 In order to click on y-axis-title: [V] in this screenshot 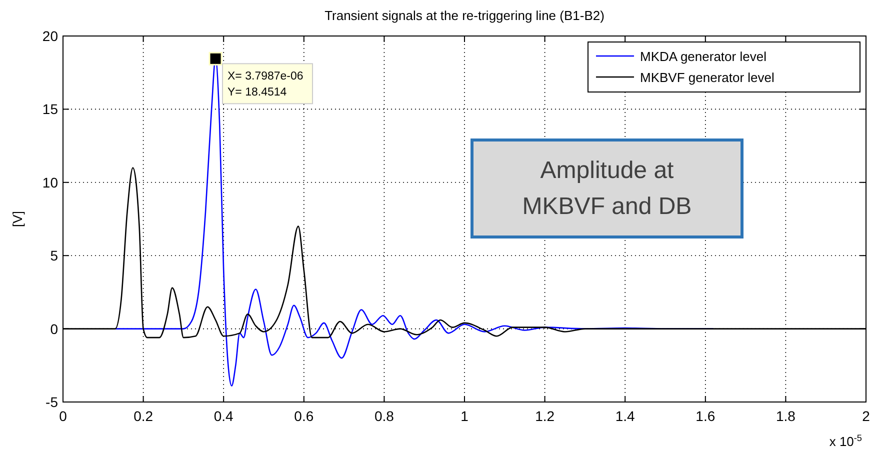, I will do `click(17, 219)`.